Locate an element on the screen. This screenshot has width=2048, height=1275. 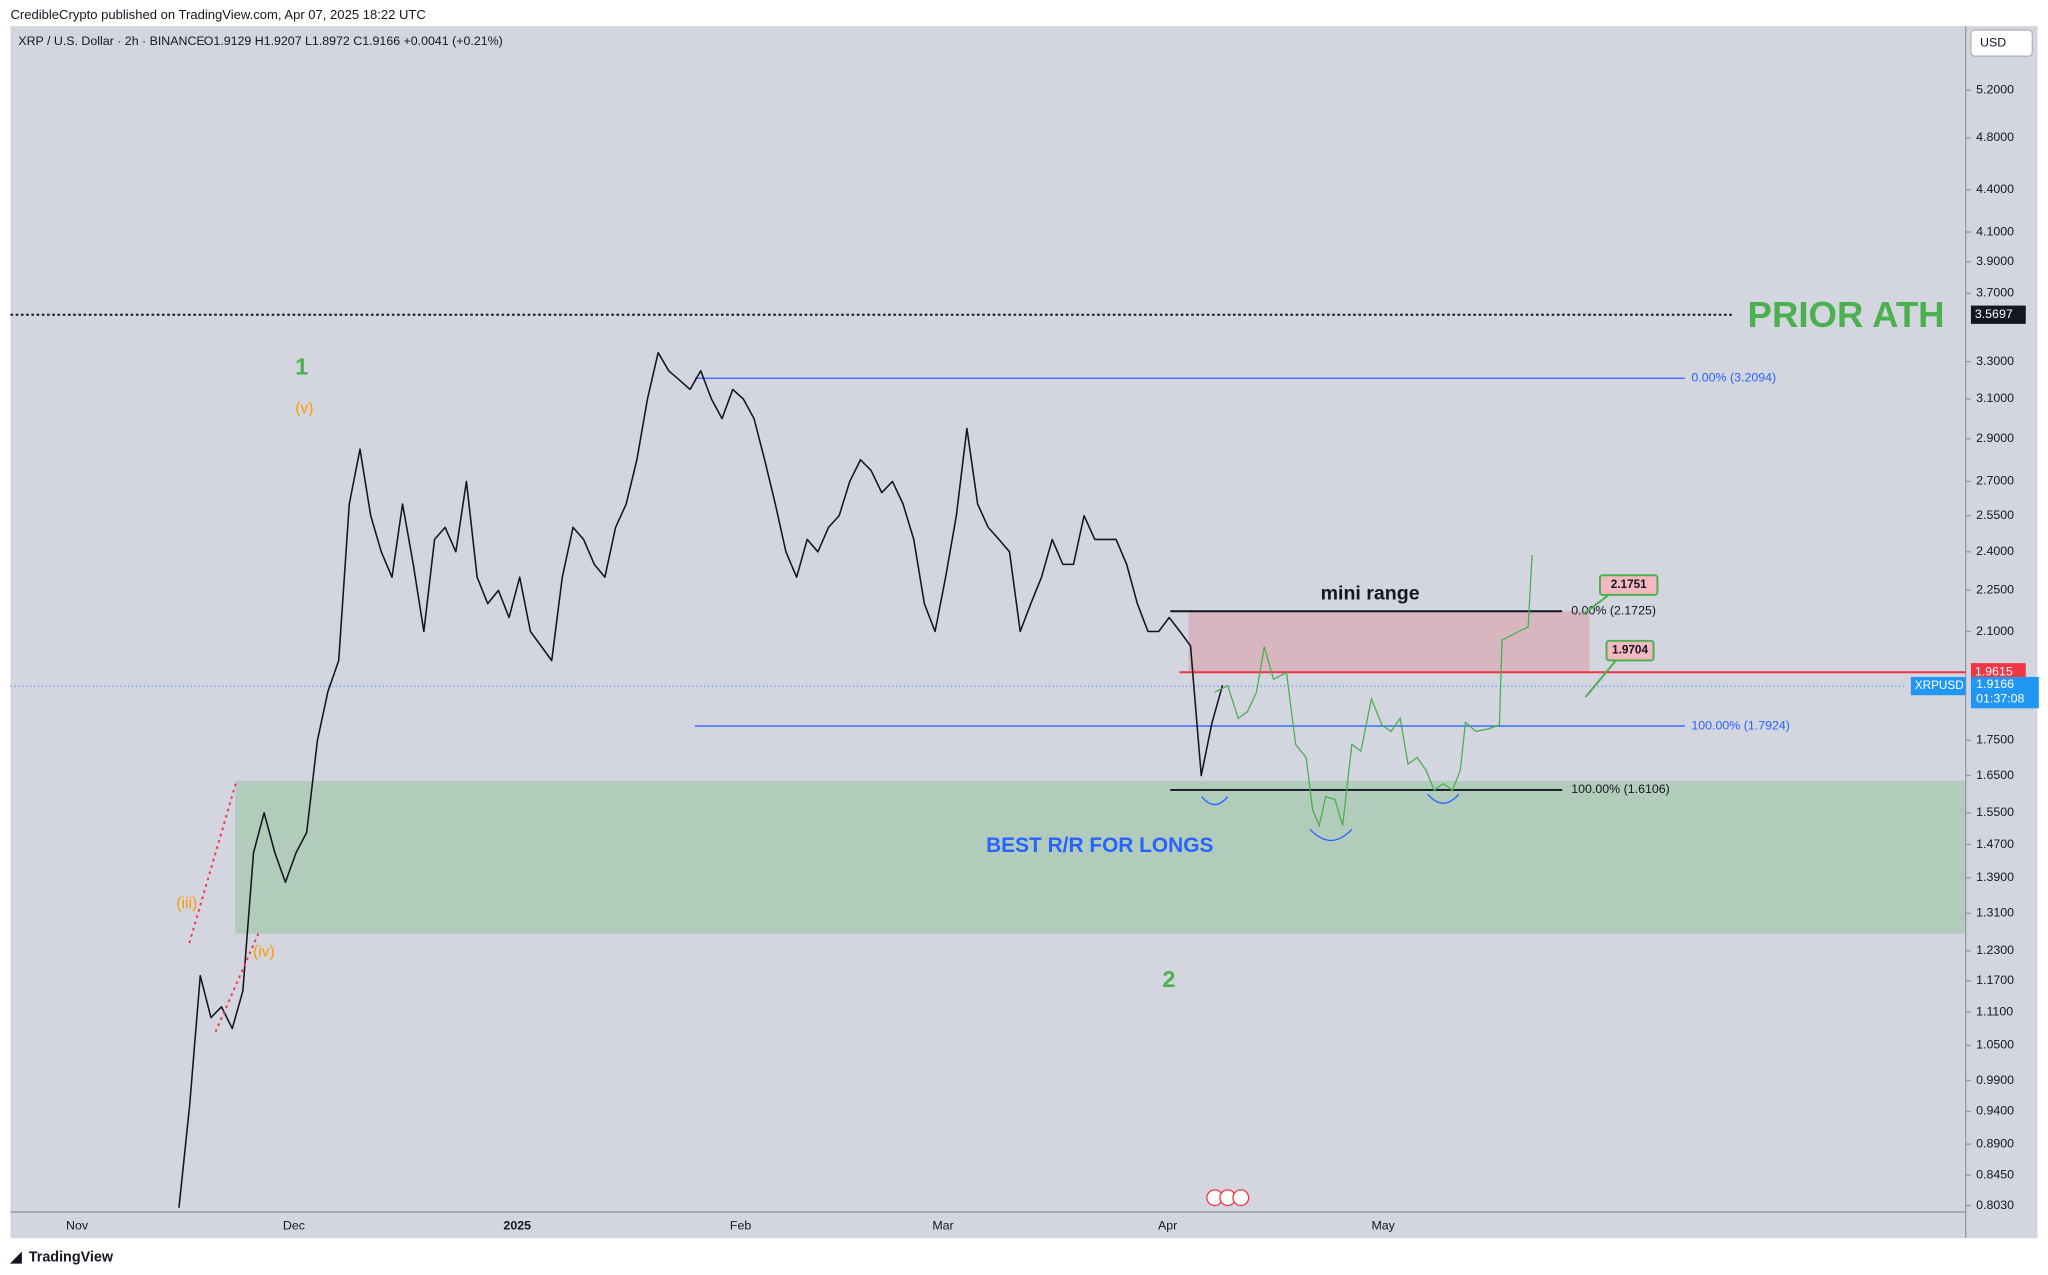
y-tick-label: 2.7000 is located at coordinates (1995, 481).